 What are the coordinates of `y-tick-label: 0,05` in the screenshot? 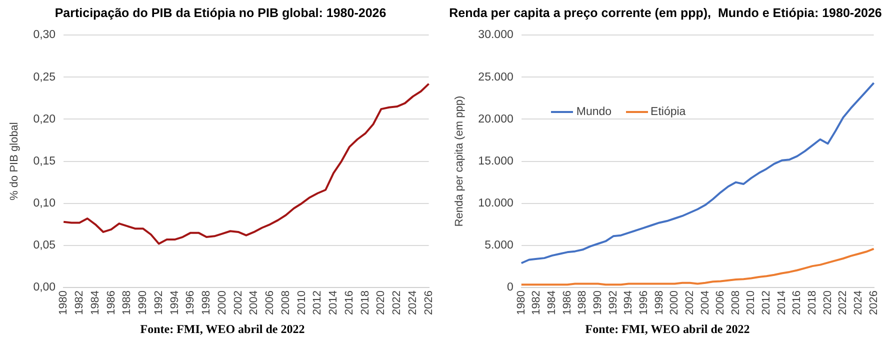 It's located at (44, 246).